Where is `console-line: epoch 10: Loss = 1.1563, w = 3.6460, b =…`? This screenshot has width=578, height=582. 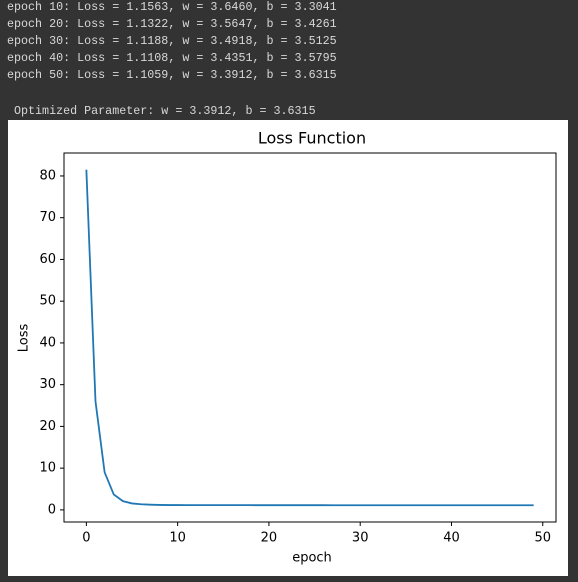 console-line: epoch 10: Loss = 1.1563, w = 3.6460, b =… is located at coordinates (172, 7).